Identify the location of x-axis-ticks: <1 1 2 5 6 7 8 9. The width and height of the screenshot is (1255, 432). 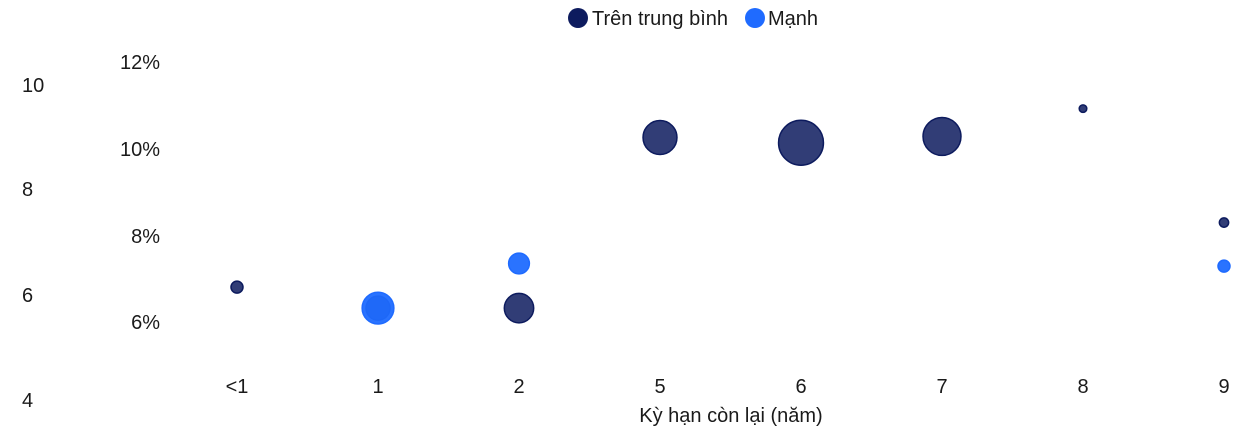
(728, 387).